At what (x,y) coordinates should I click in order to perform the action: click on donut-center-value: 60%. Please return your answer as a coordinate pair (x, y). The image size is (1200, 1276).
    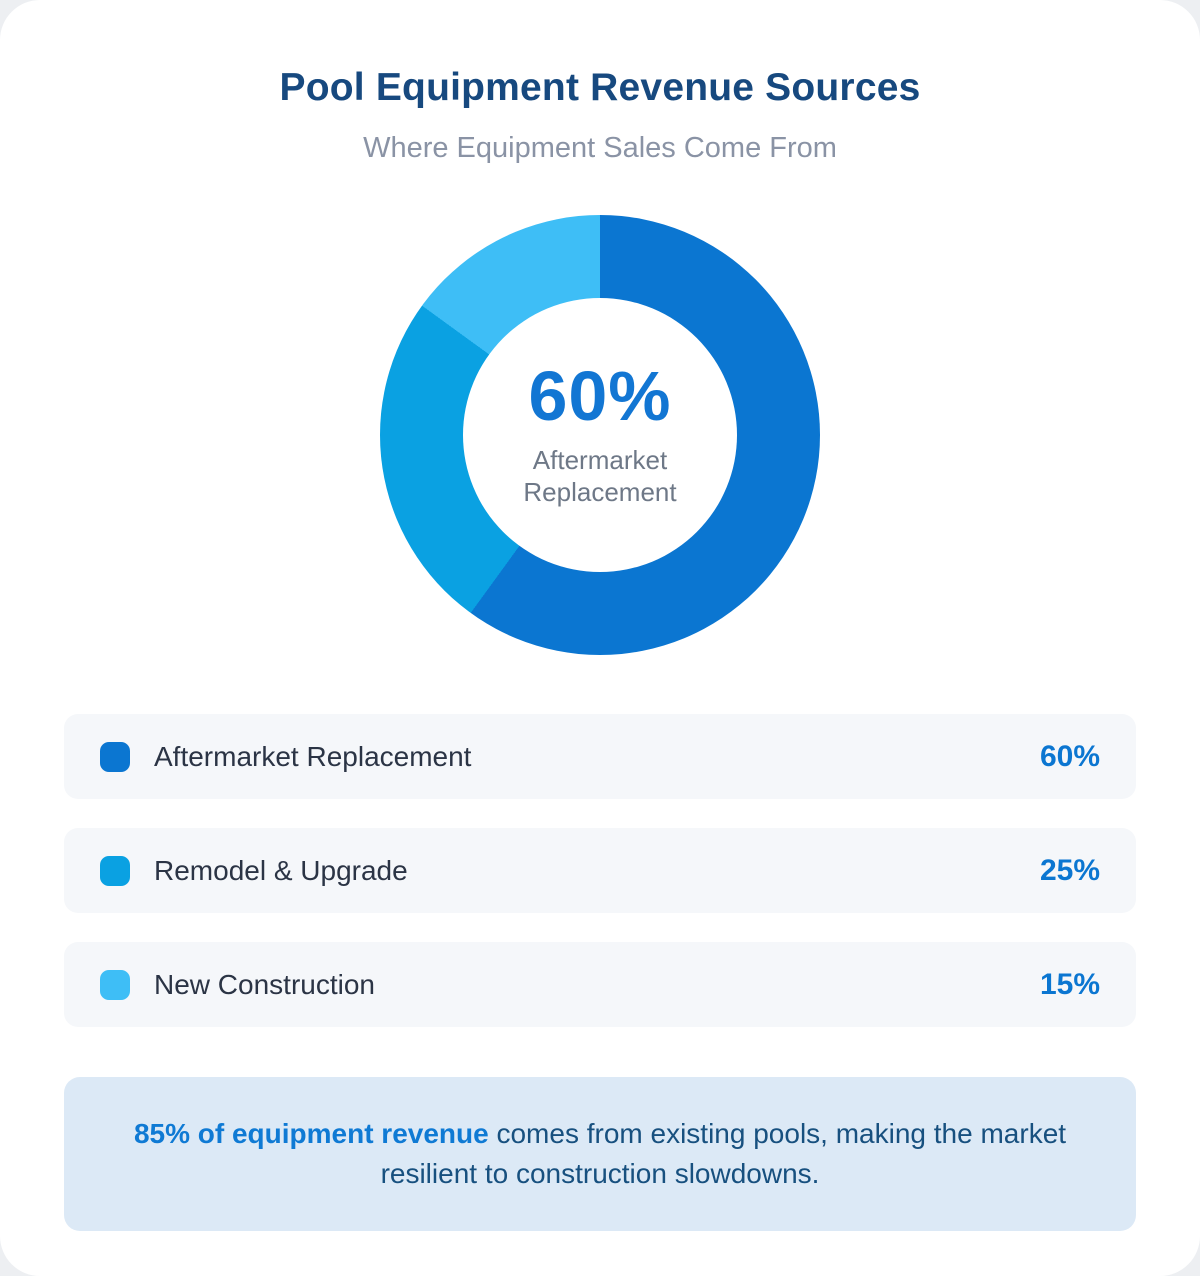
    Looking at the image, I should click on (600, 396).